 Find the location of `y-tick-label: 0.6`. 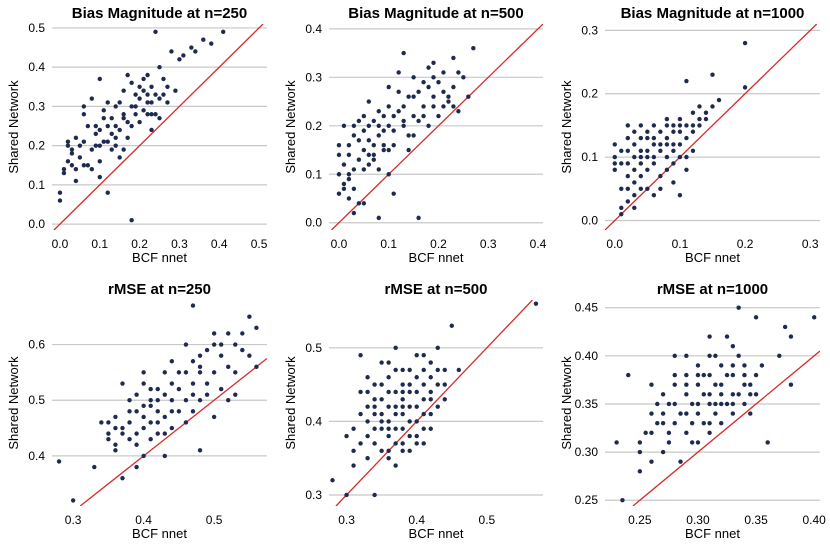

y-tick-label: 0.6 is located at coordinates (36, 345).